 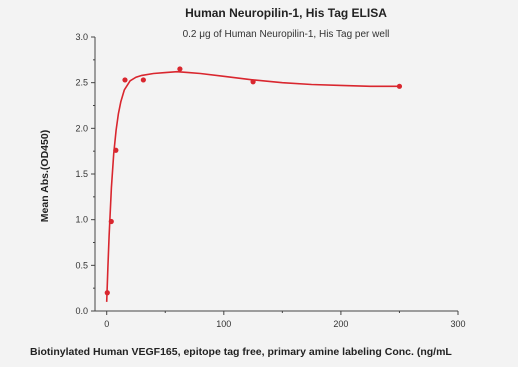 I want to click on y-tick-label: 0.5, so click(x=81, y=265).